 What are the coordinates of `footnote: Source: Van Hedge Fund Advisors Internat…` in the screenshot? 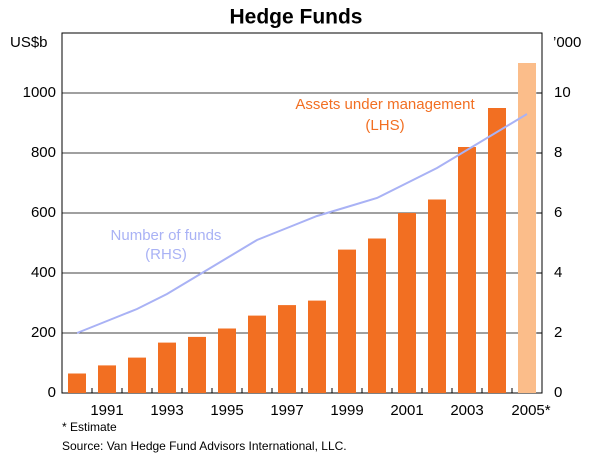 It's located at (204, 446).